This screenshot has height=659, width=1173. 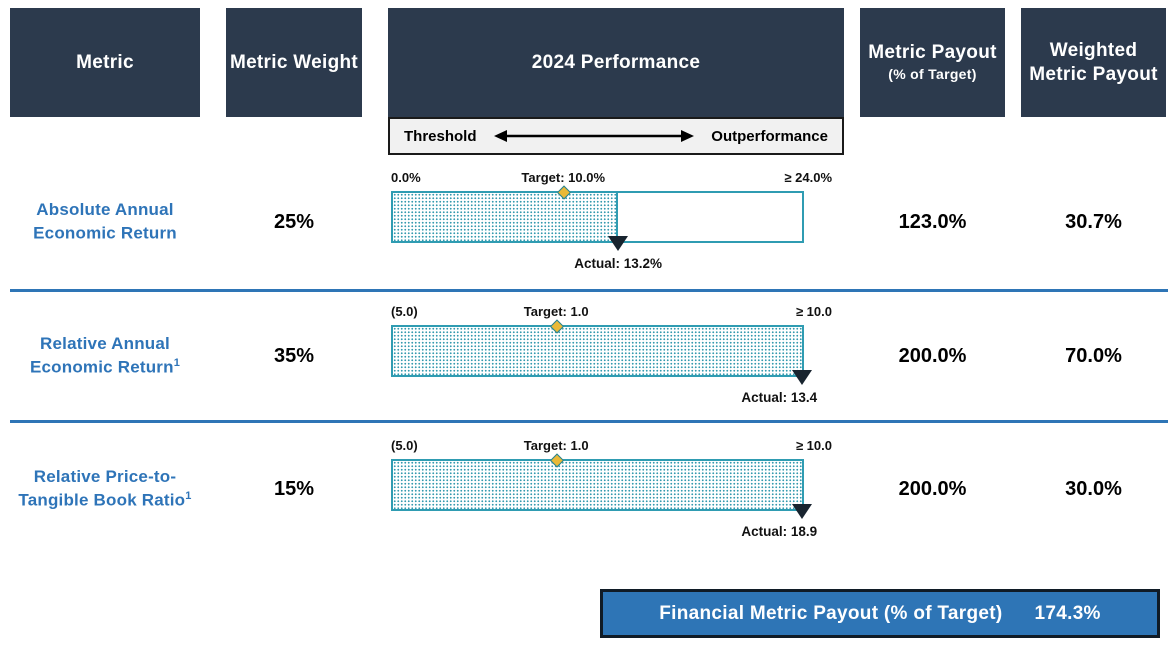 I want to click on header-performance-label: 2024 Performance, so click(x=616, y=62).